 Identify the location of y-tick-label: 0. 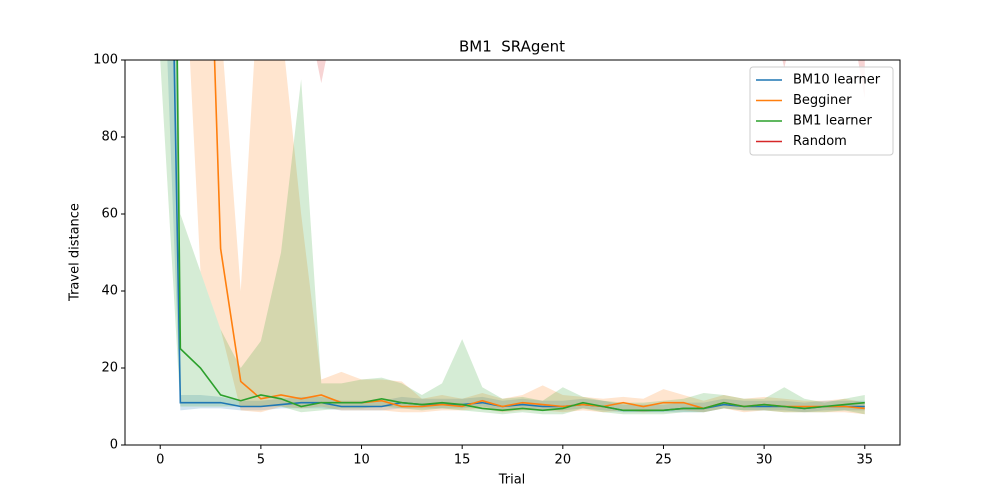
(114, 445).